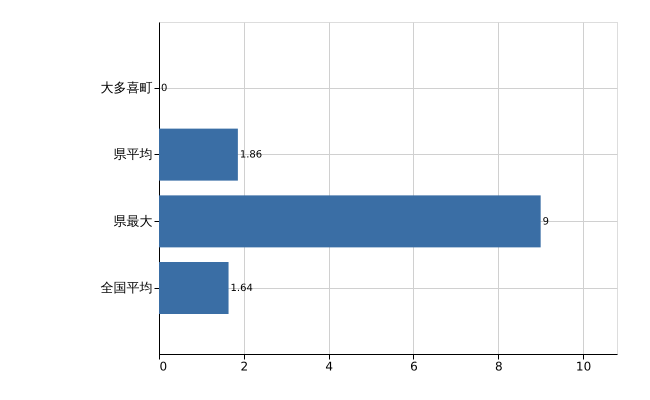 The height and width of the screenshot is (400, 650). What do you see at coordinates (164, 367) in the screenshot?
I see `x-tick-label: 0` at bounding box center [164, 367].